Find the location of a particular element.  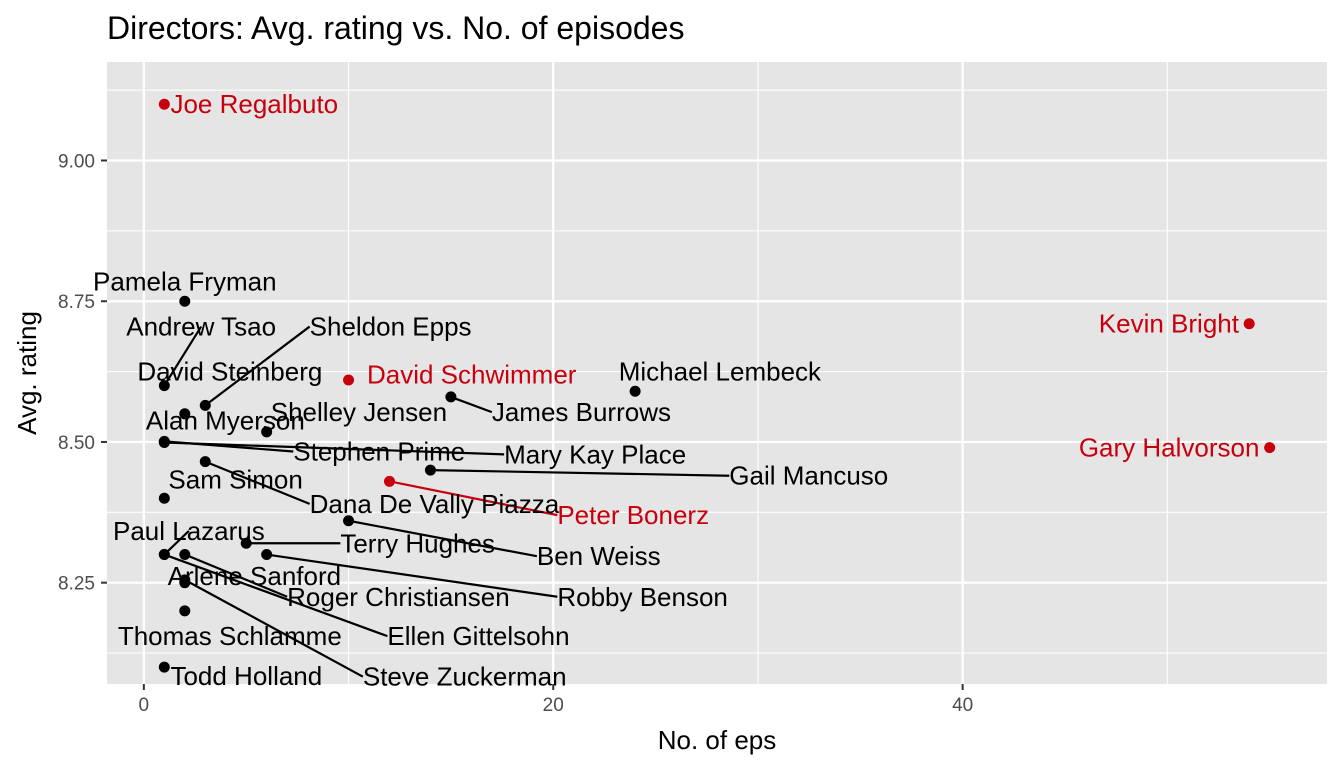

point-label: Joe Regalbuto is located at coordinates (254, 104).